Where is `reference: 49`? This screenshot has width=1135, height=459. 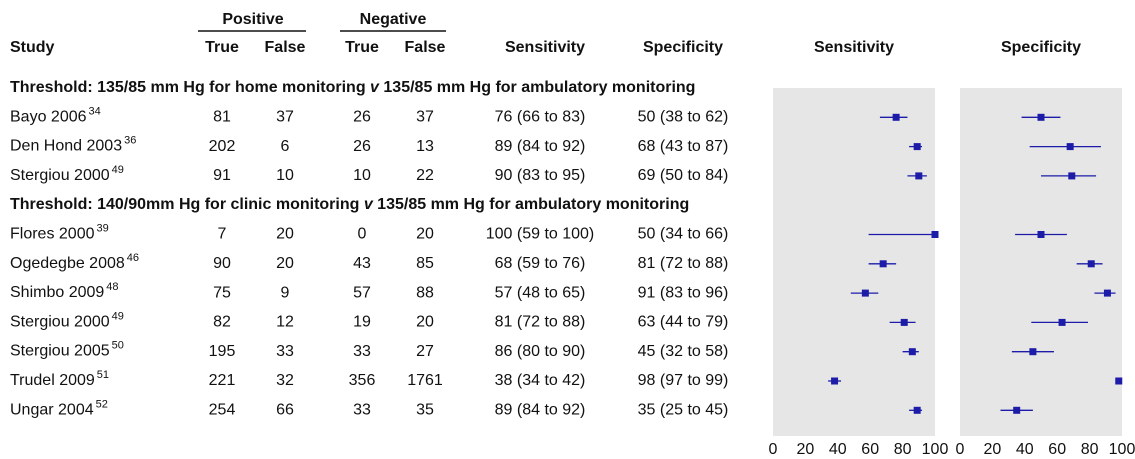 reference: 49 is located at coordinates (118, 170).